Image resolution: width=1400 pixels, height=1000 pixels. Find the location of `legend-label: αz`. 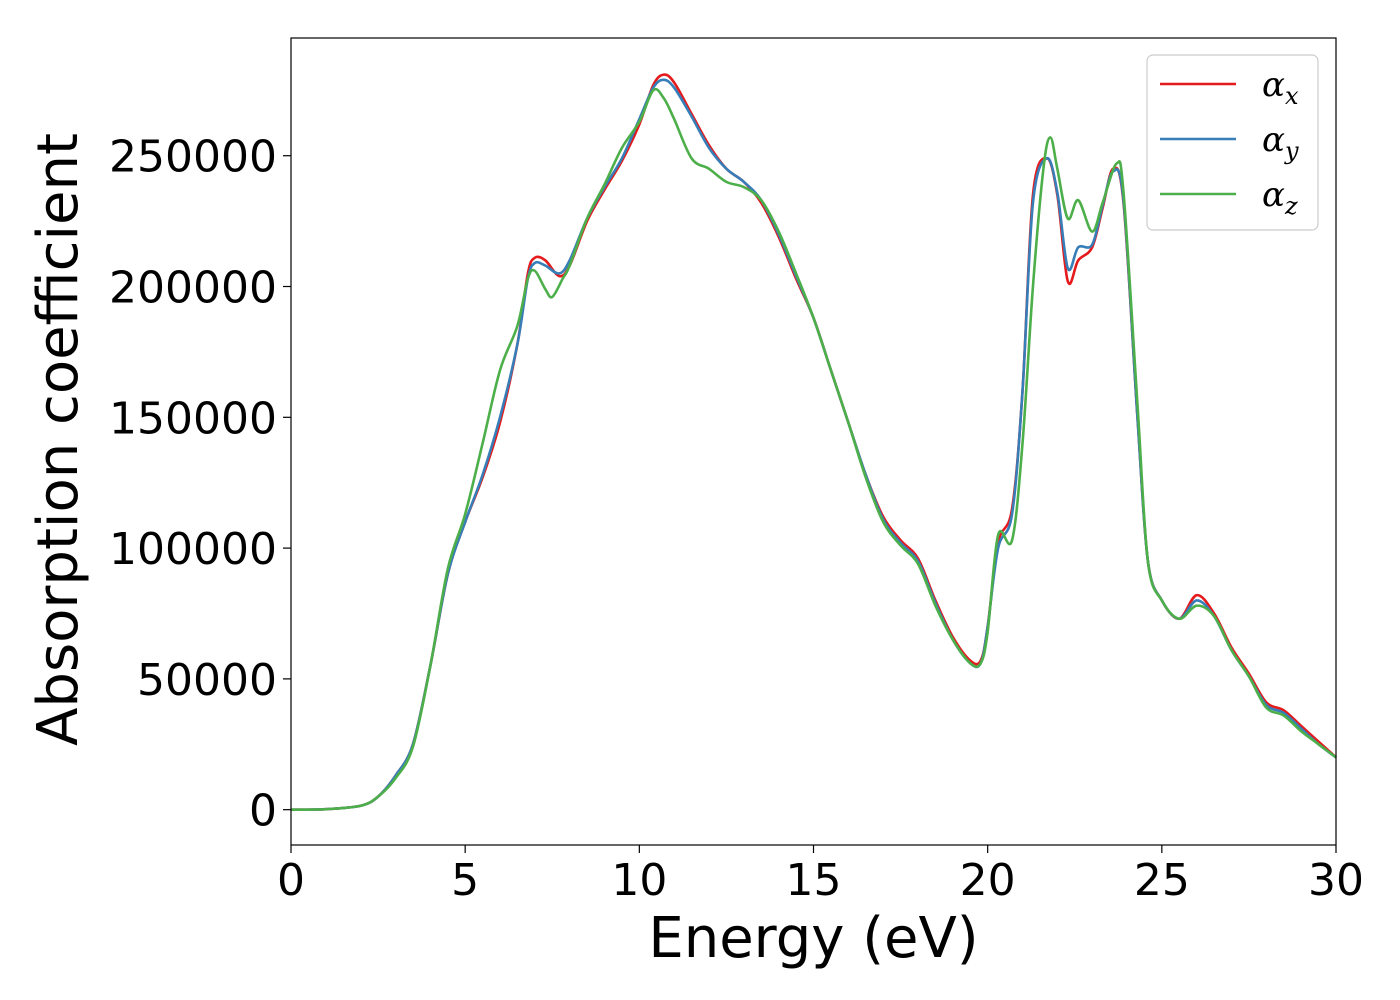

legend-label: αz is located at coordinates (1280, 197).